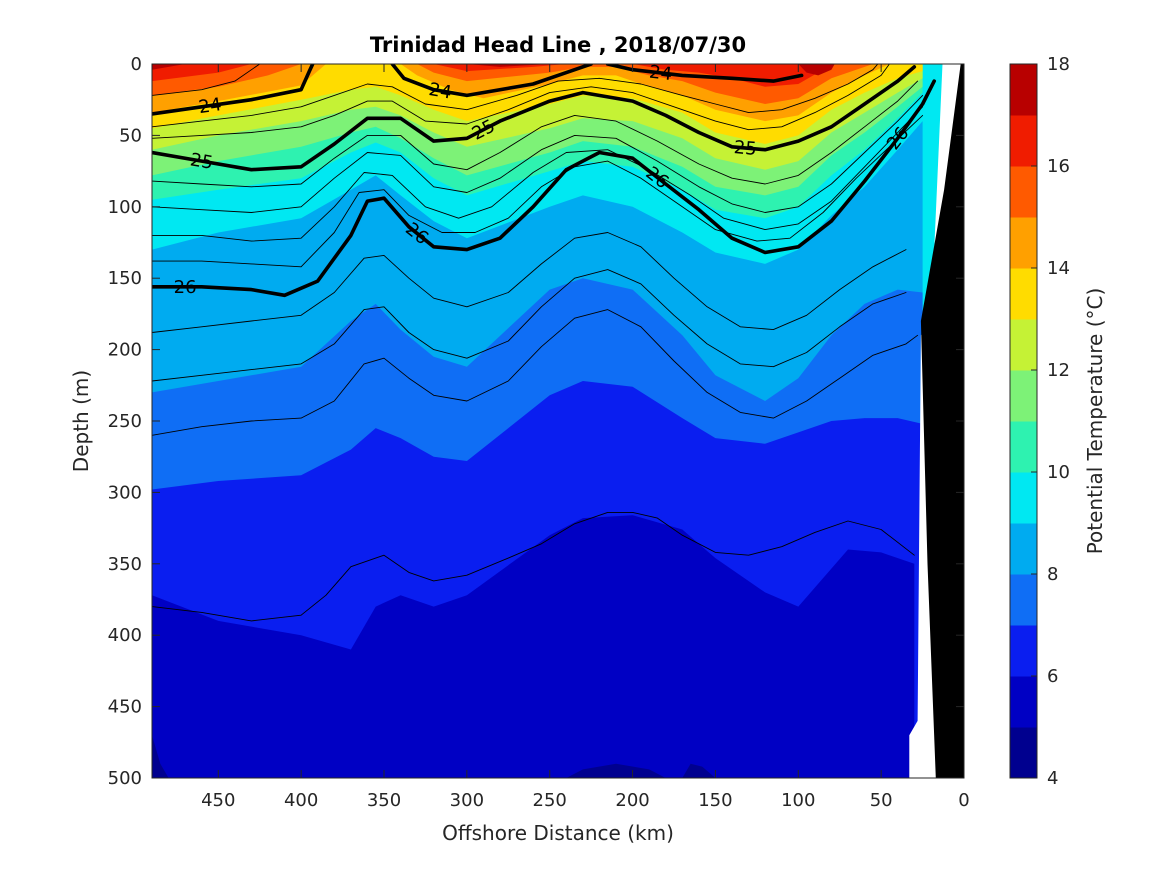  What do you see at coordinates (963, 800) in the screenshot?
I see `x-tick-label: 0` at bounding box center [963, 800].